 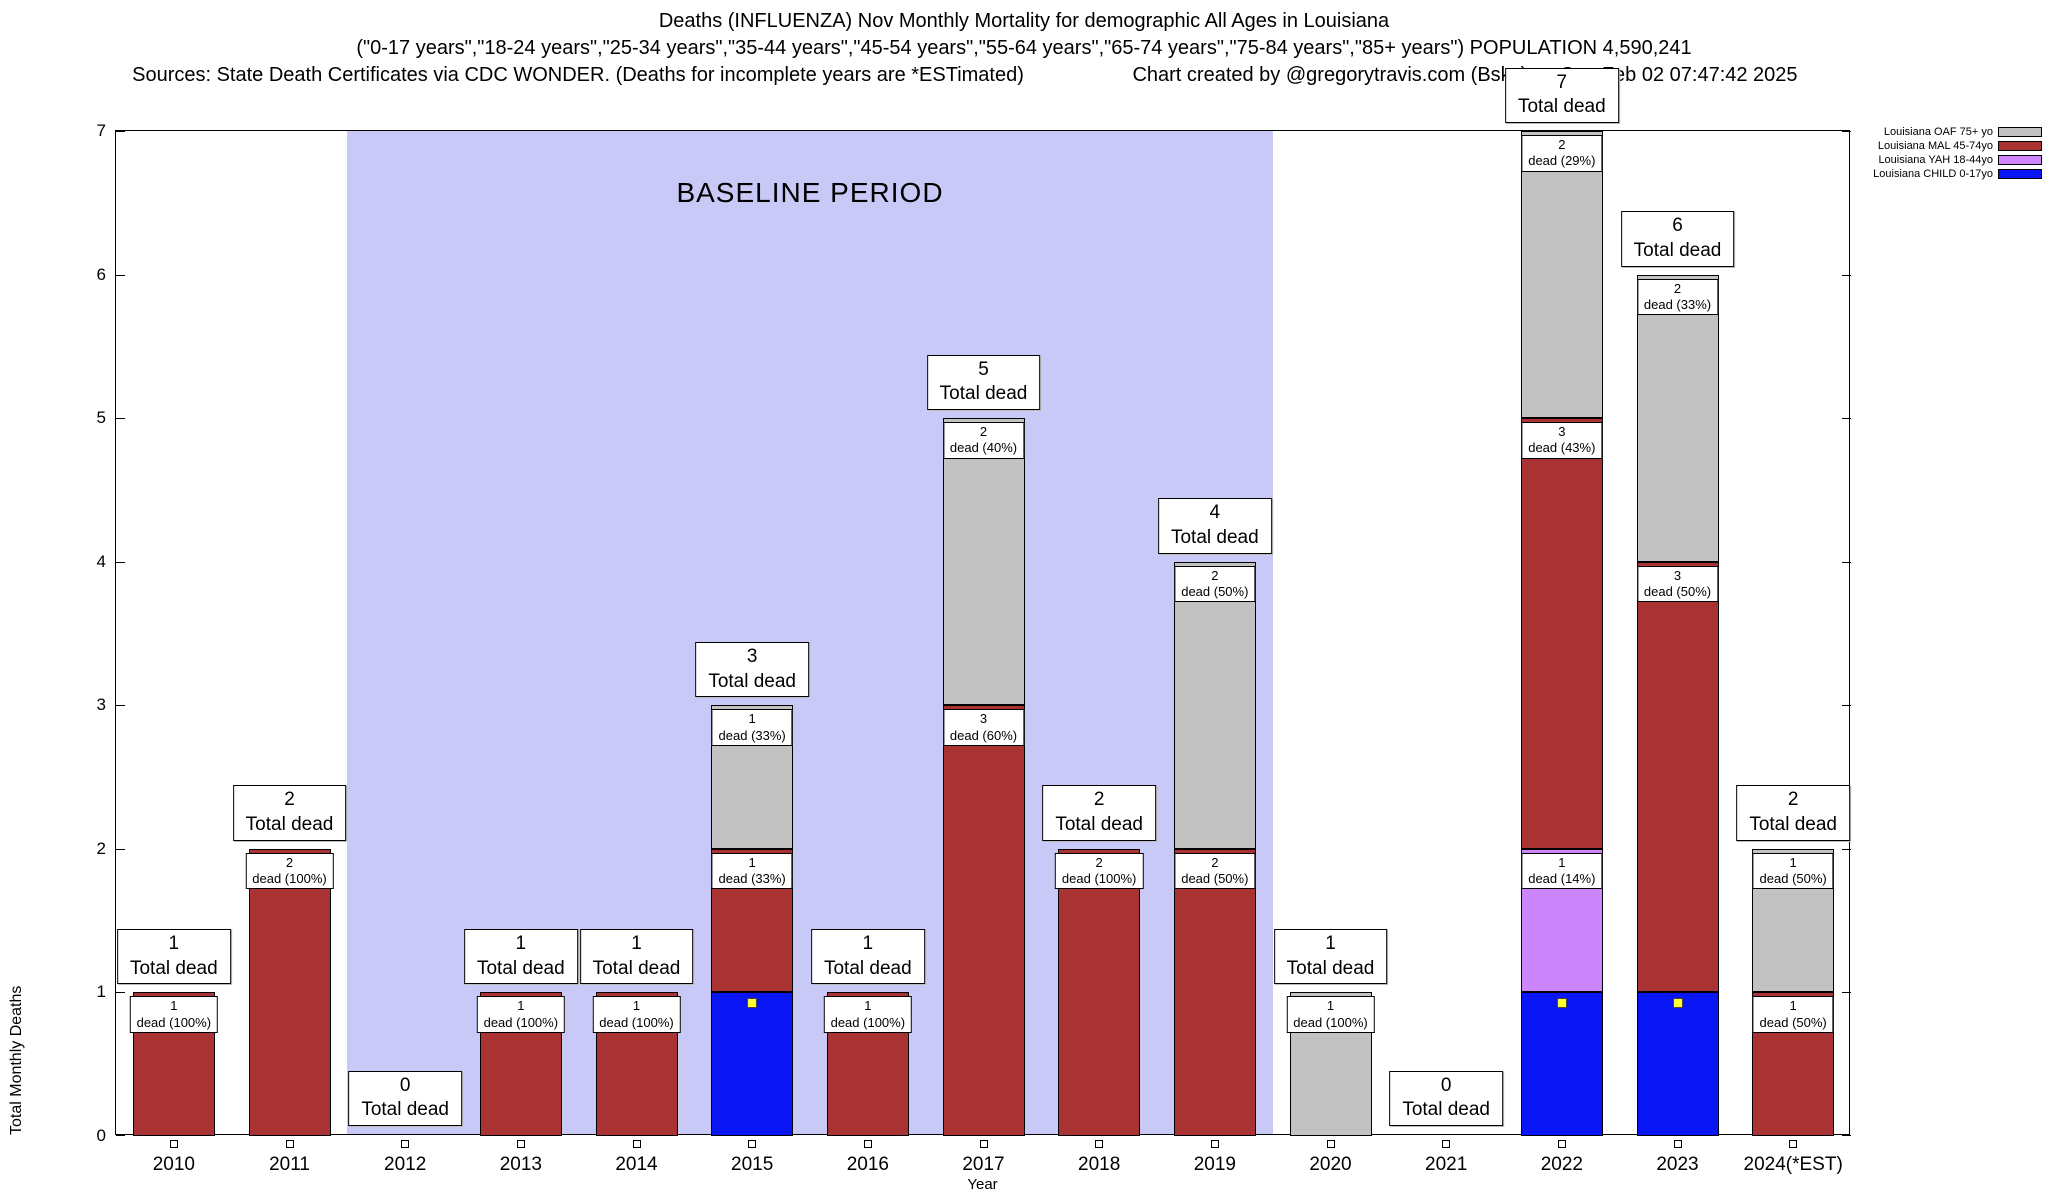 What do you see at coordinates (1677, 226) in the screenshot?
I see `total-count: 6` at bounding box center [1677, 226].